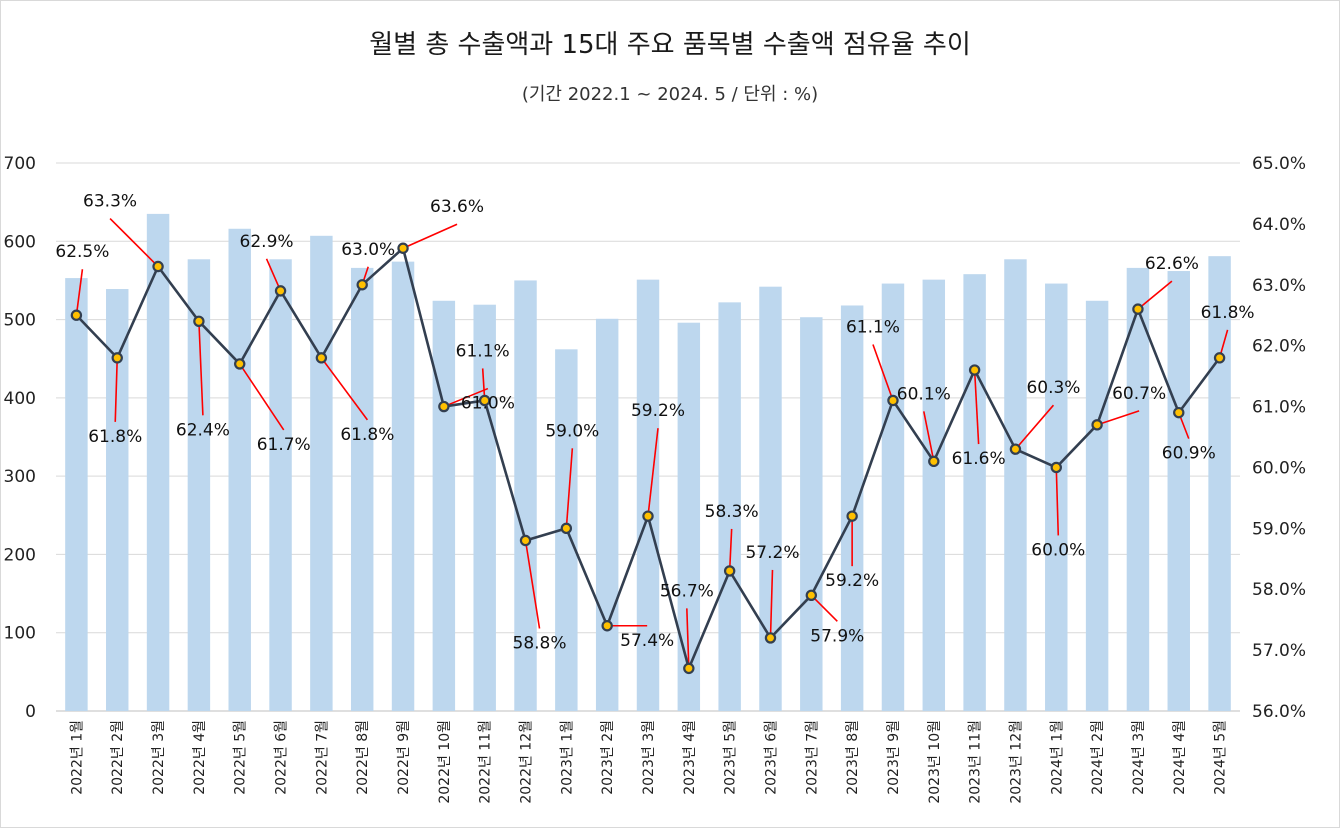  Describe the element at coordinates (20, 164) in the screenshot. I see `left-axis-tick-label: 700` at that location.